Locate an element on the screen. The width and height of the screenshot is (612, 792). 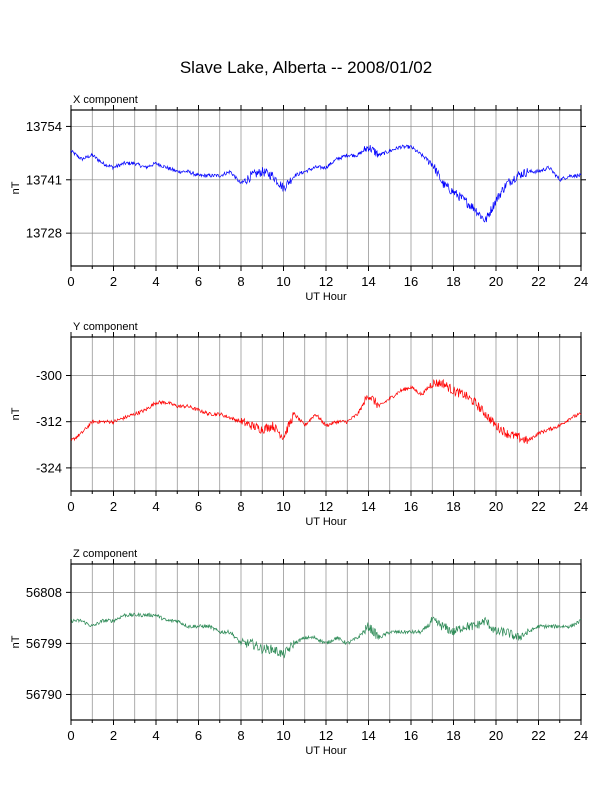
y-tick-label: 13728 is located at coordinates (44, 233).